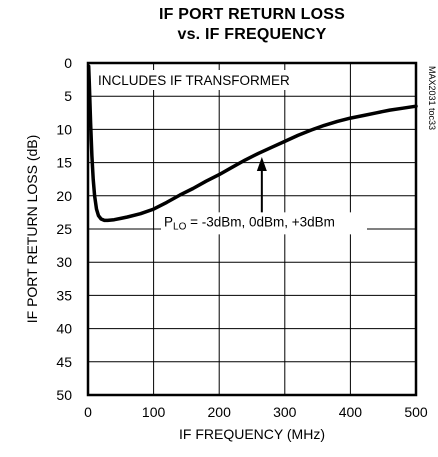 Image resolution: width=438 pixels, height=457 pixels. Describe the element at coordinates (64, 196) in the screenshot. I see `y-tick-label: 20` at that location.